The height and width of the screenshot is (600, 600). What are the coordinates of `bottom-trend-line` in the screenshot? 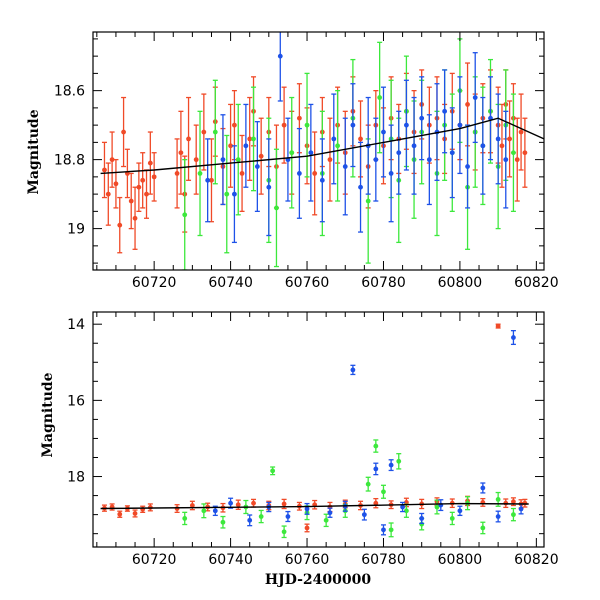 It's located at (314, 506).